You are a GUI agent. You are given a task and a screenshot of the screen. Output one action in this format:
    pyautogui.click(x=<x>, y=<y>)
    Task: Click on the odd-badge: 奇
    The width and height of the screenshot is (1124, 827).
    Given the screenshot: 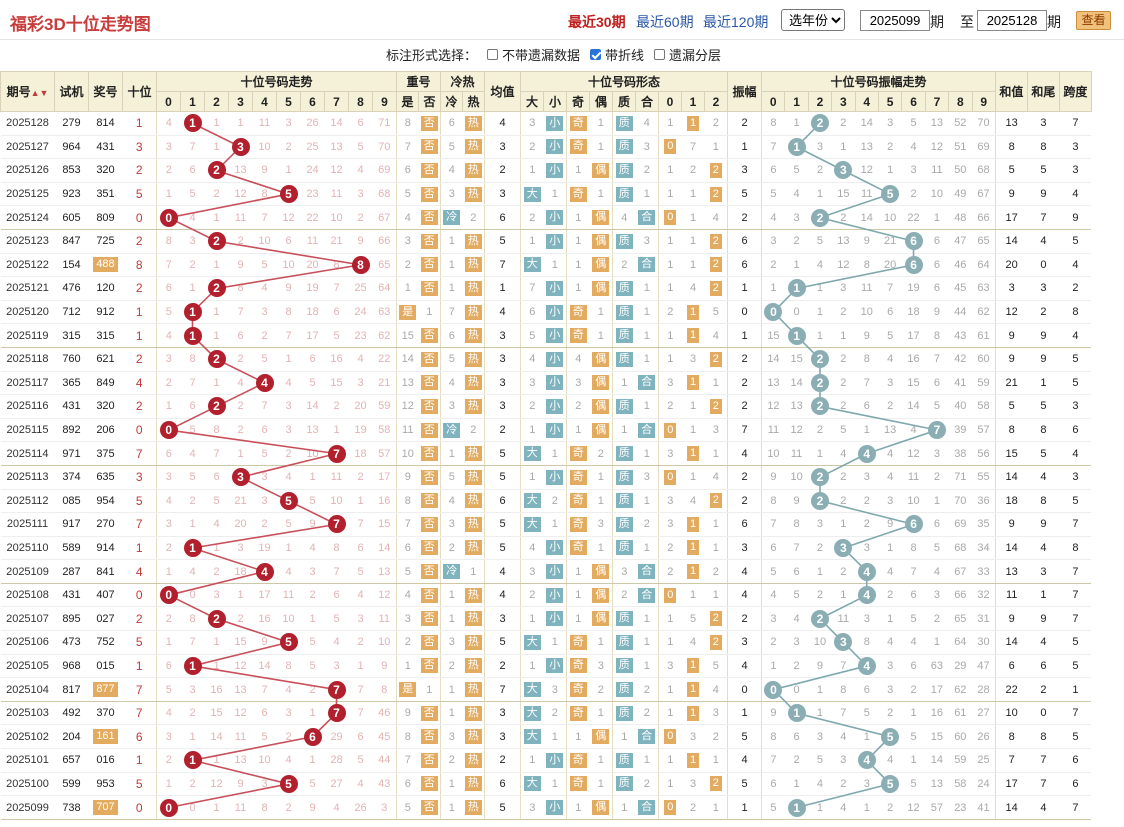 What is the action you would take?
    pyautogui.click(x=578, y=123)
    